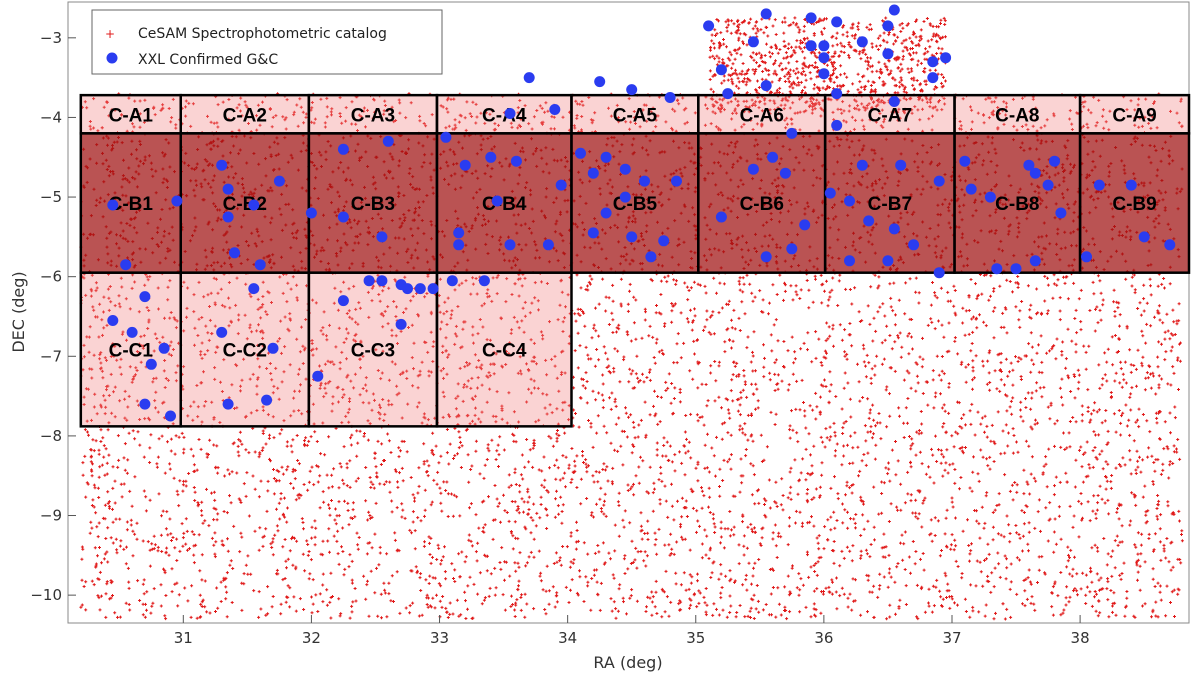 The height and width of the screenshot is (677, 1200). What do you see at coordinates (46, 595) in the screenshot?
I see `y-tick-label: −10` at bounding box center [46, 595].